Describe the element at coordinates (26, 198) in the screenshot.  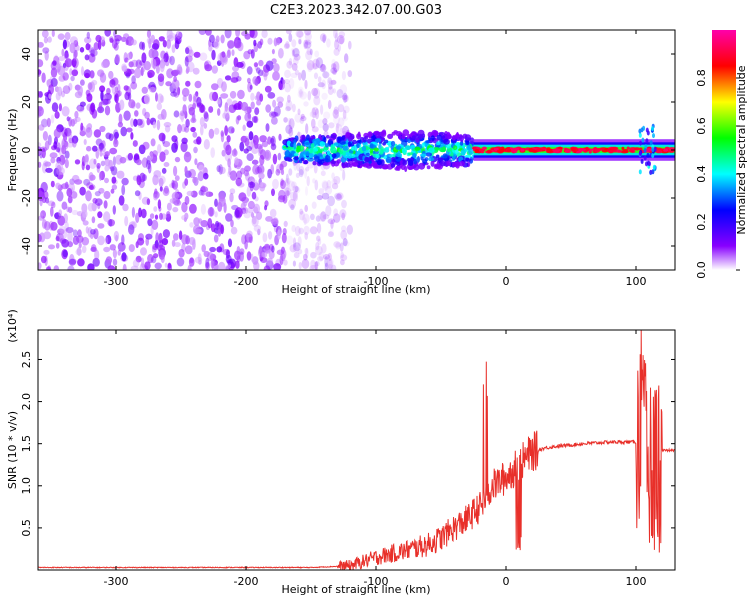
I see `y-tick-label: -20` at that location.